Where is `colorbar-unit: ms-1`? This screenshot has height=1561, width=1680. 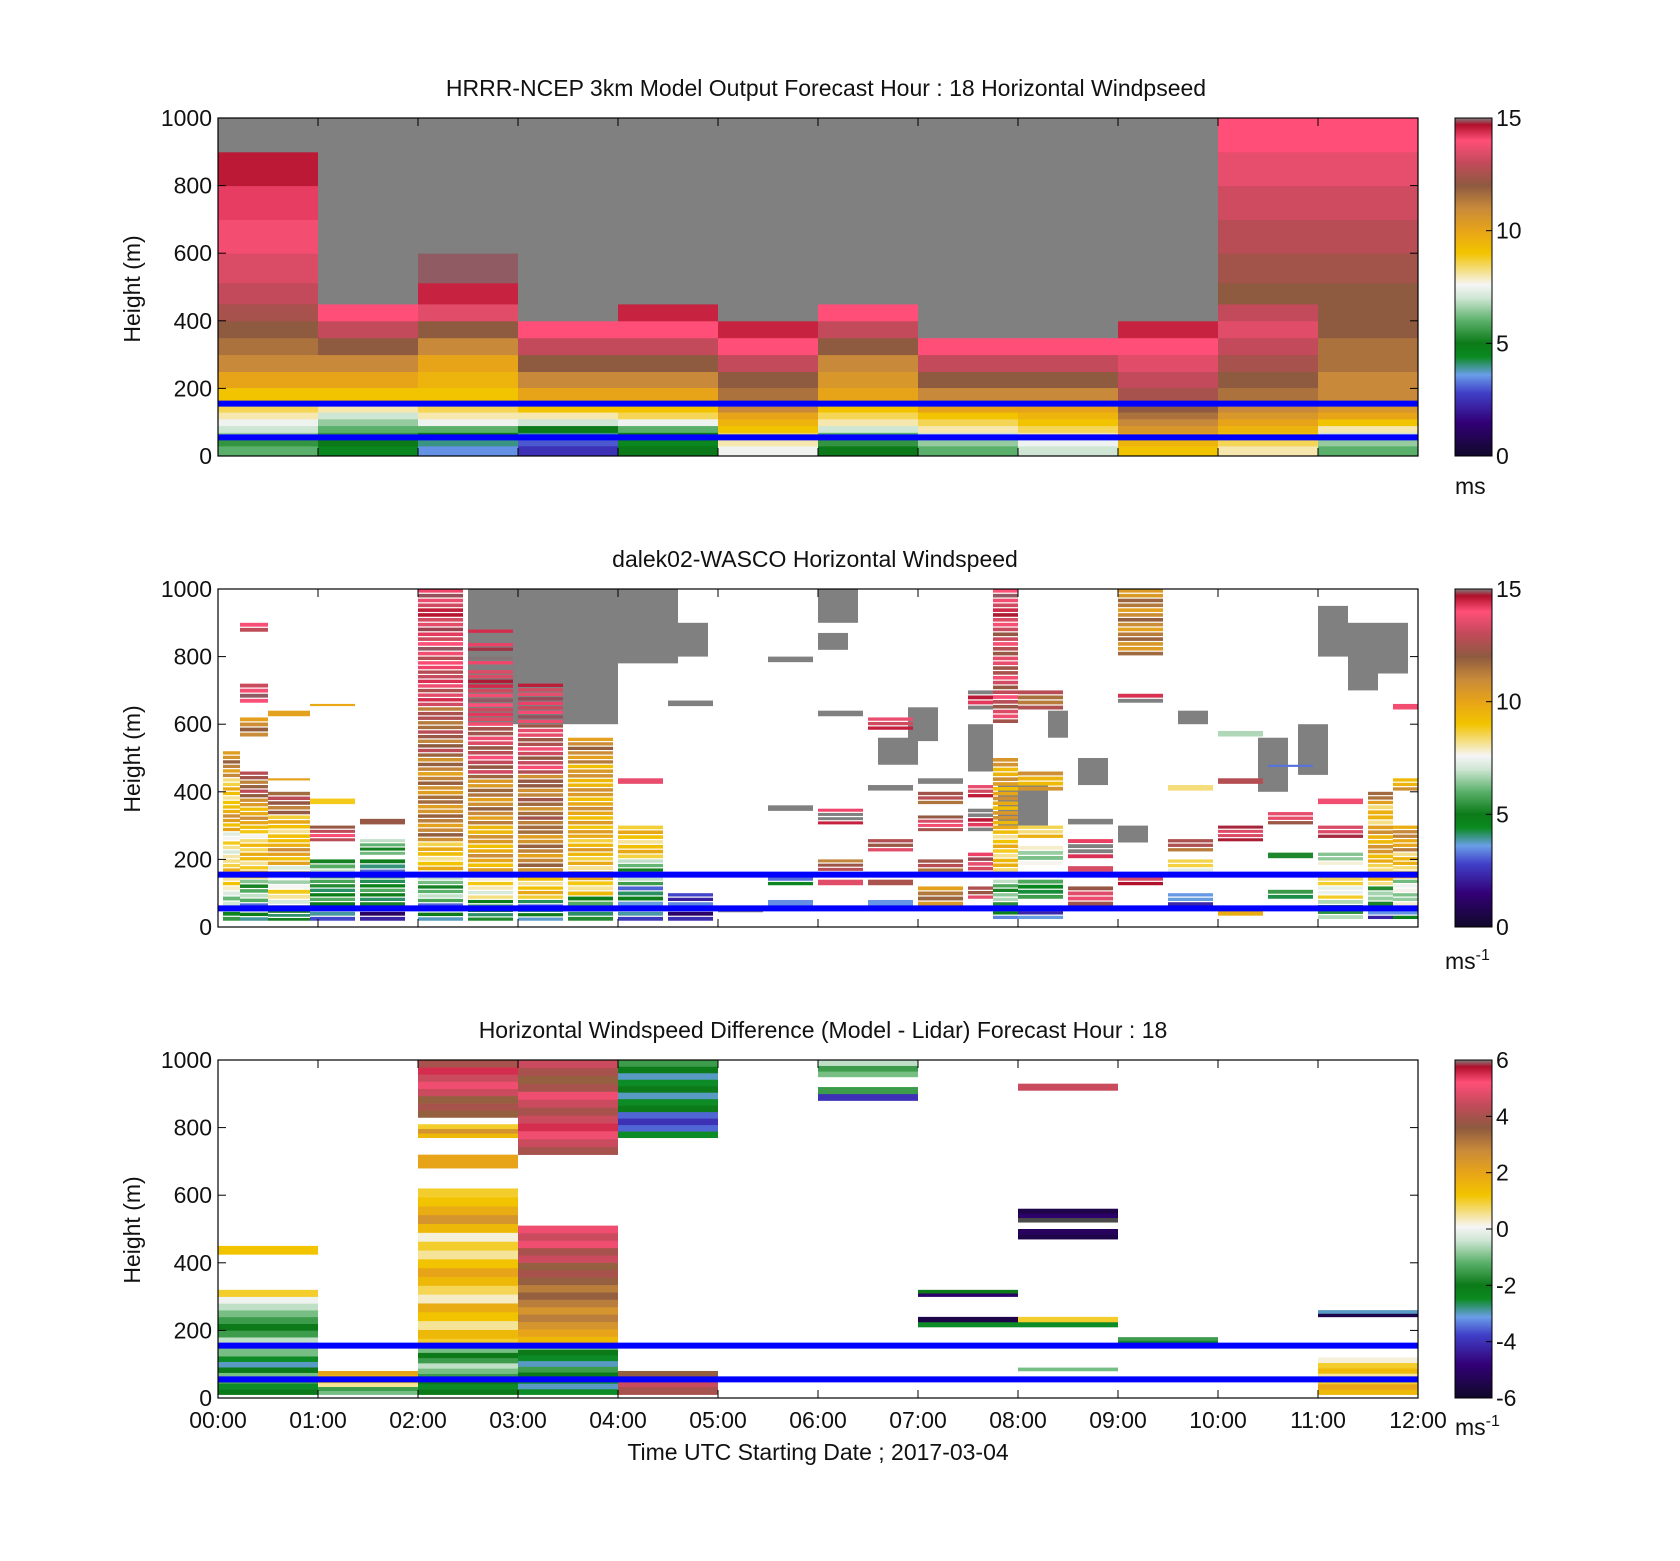 colorbar-unit: ms-1 is located at coordinates (1467, 960).